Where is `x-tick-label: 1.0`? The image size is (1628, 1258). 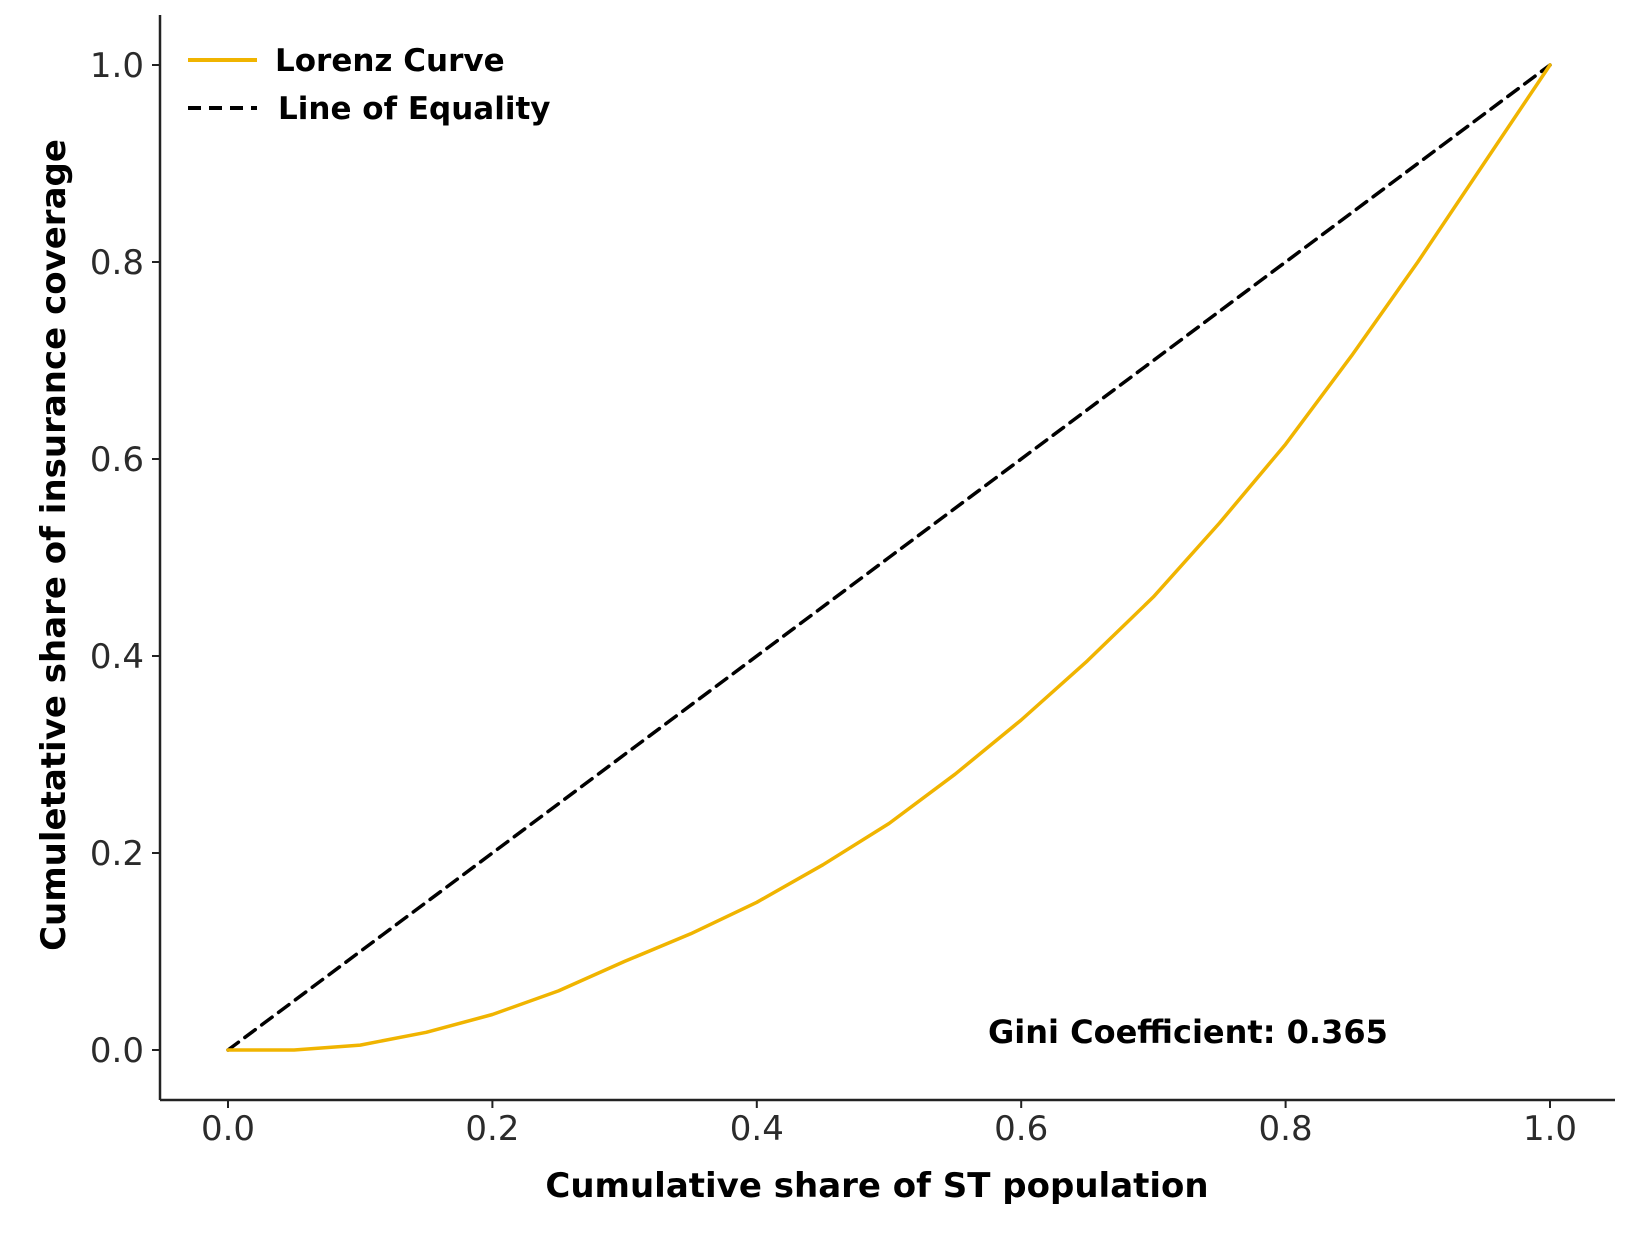
x-tick-label: 1.0 is located at coordinates (1550, 1129).